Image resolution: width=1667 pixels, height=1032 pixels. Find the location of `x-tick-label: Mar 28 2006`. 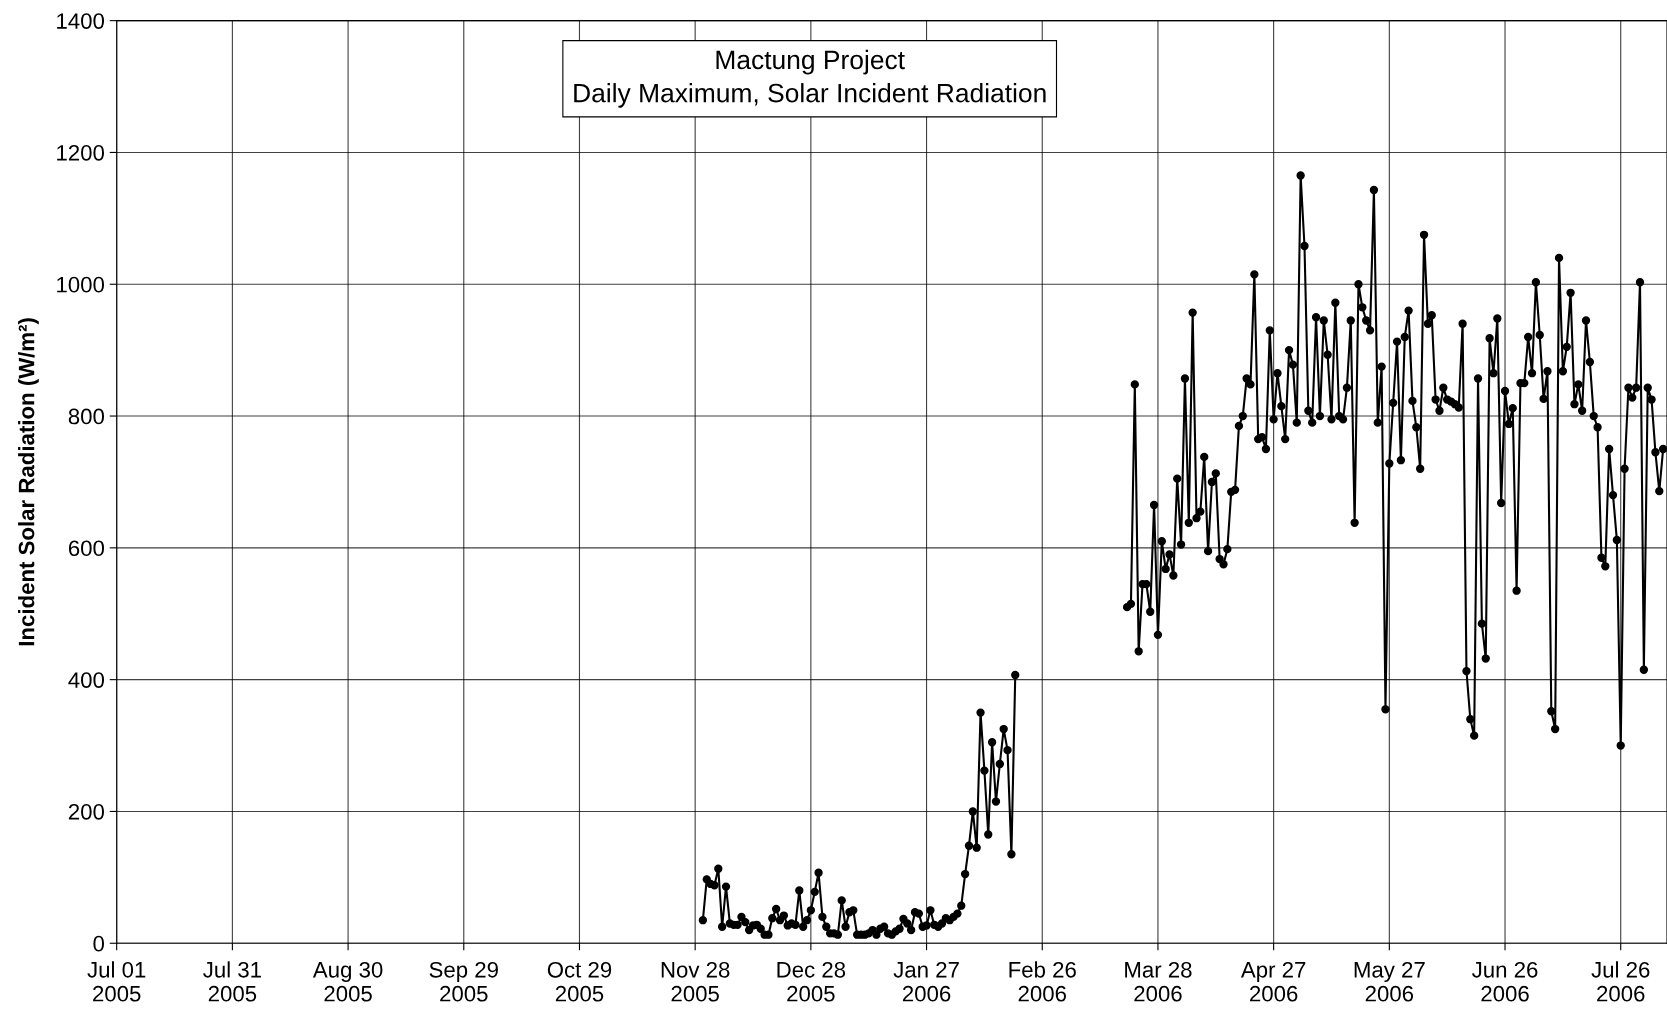

x-tick-label: Mar 28 2006 is located at coordinates (1158, 981).